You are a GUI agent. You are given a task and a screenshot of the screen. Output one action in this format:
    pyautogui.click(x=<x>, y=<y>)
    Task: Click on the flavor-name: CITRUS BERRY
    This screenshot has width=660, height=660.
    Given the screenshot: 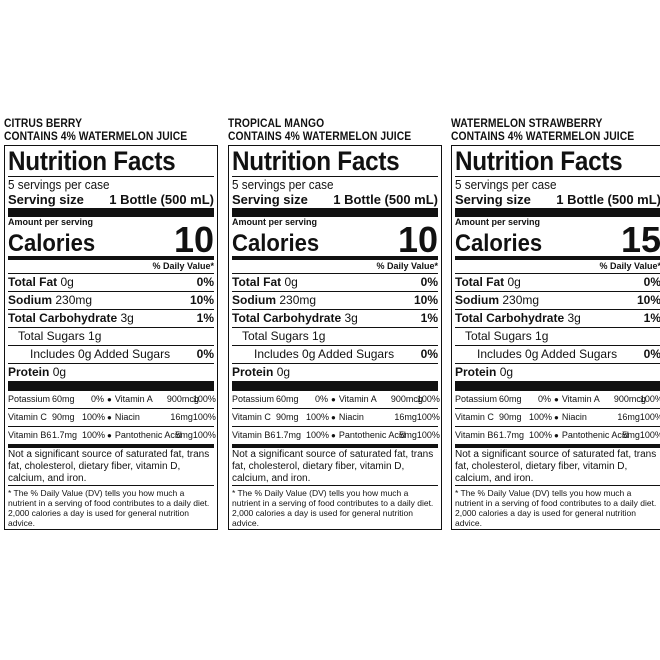 What is the action you would take?
    pyautogui.click(x=43, y=123)
    